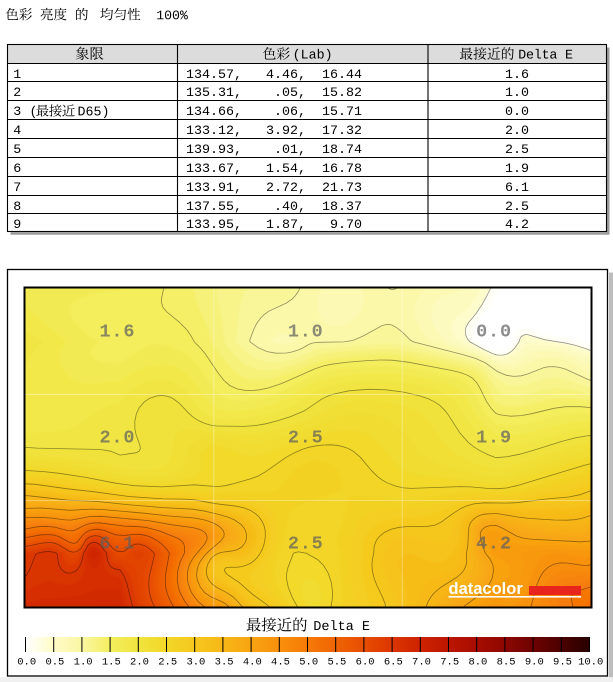  I want to click on svg-text: 8.5, so click(506, 663).